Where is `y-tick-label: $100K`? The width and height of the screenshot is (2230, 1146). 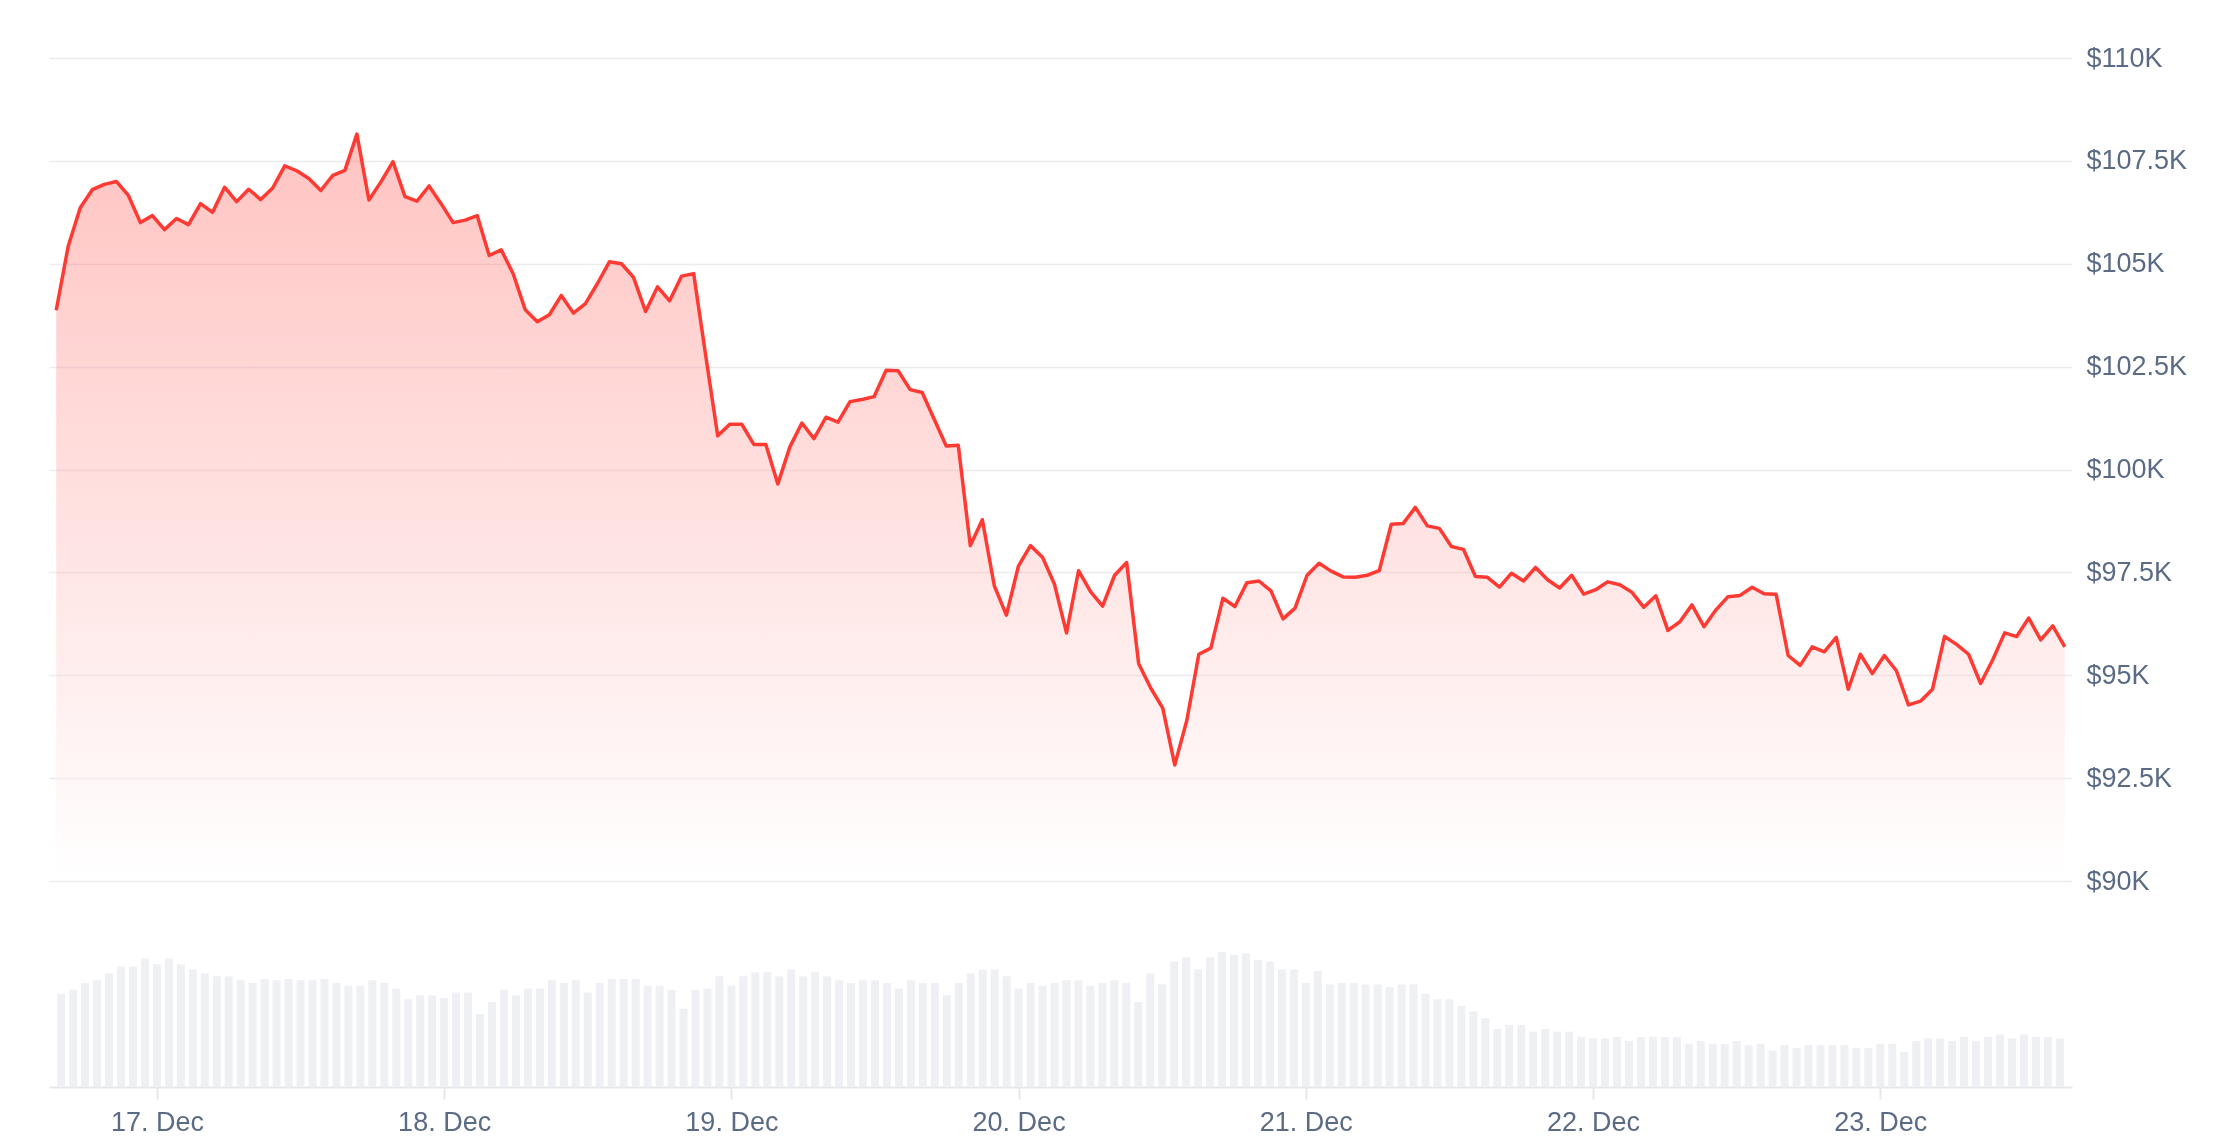
y-tick-label: $100K is located at coordinates (2125, 469).